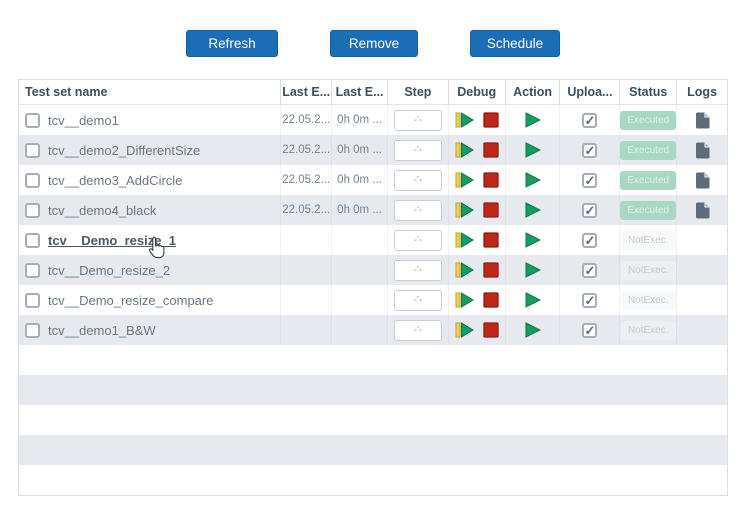 Image resolution: width=744 pixels, height=513 pixels. Describe the element at coordinates (131, 300) in the screenshot. I see `test-set-name-link: tcv__Demo_resize_compare` at that location.